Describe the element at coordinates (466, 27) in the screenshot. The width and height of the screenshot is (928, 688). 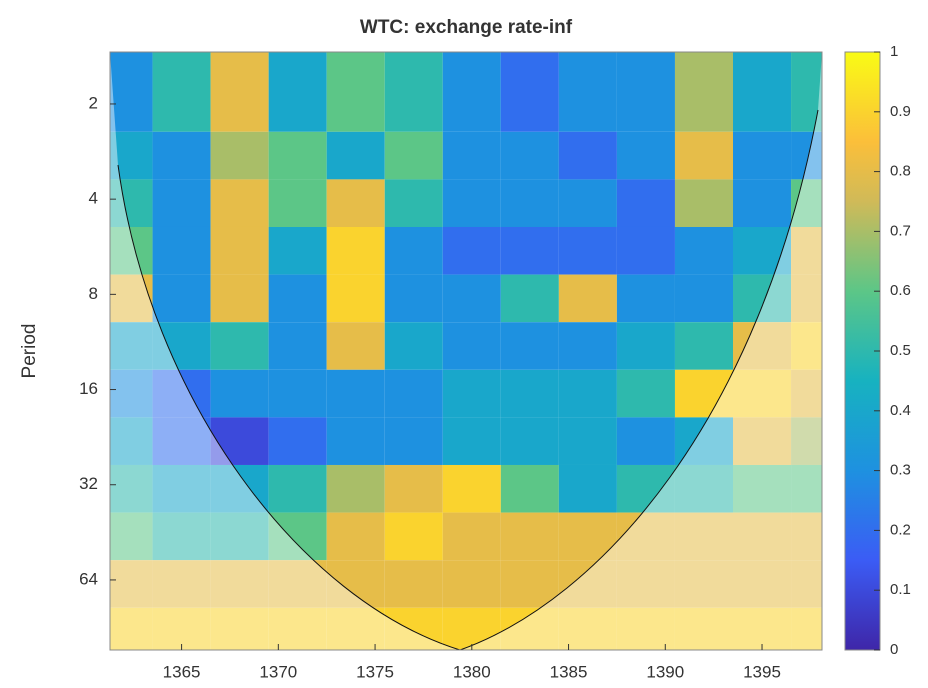
I see `chart-title: WTC: exchange rate-inf` at that location.